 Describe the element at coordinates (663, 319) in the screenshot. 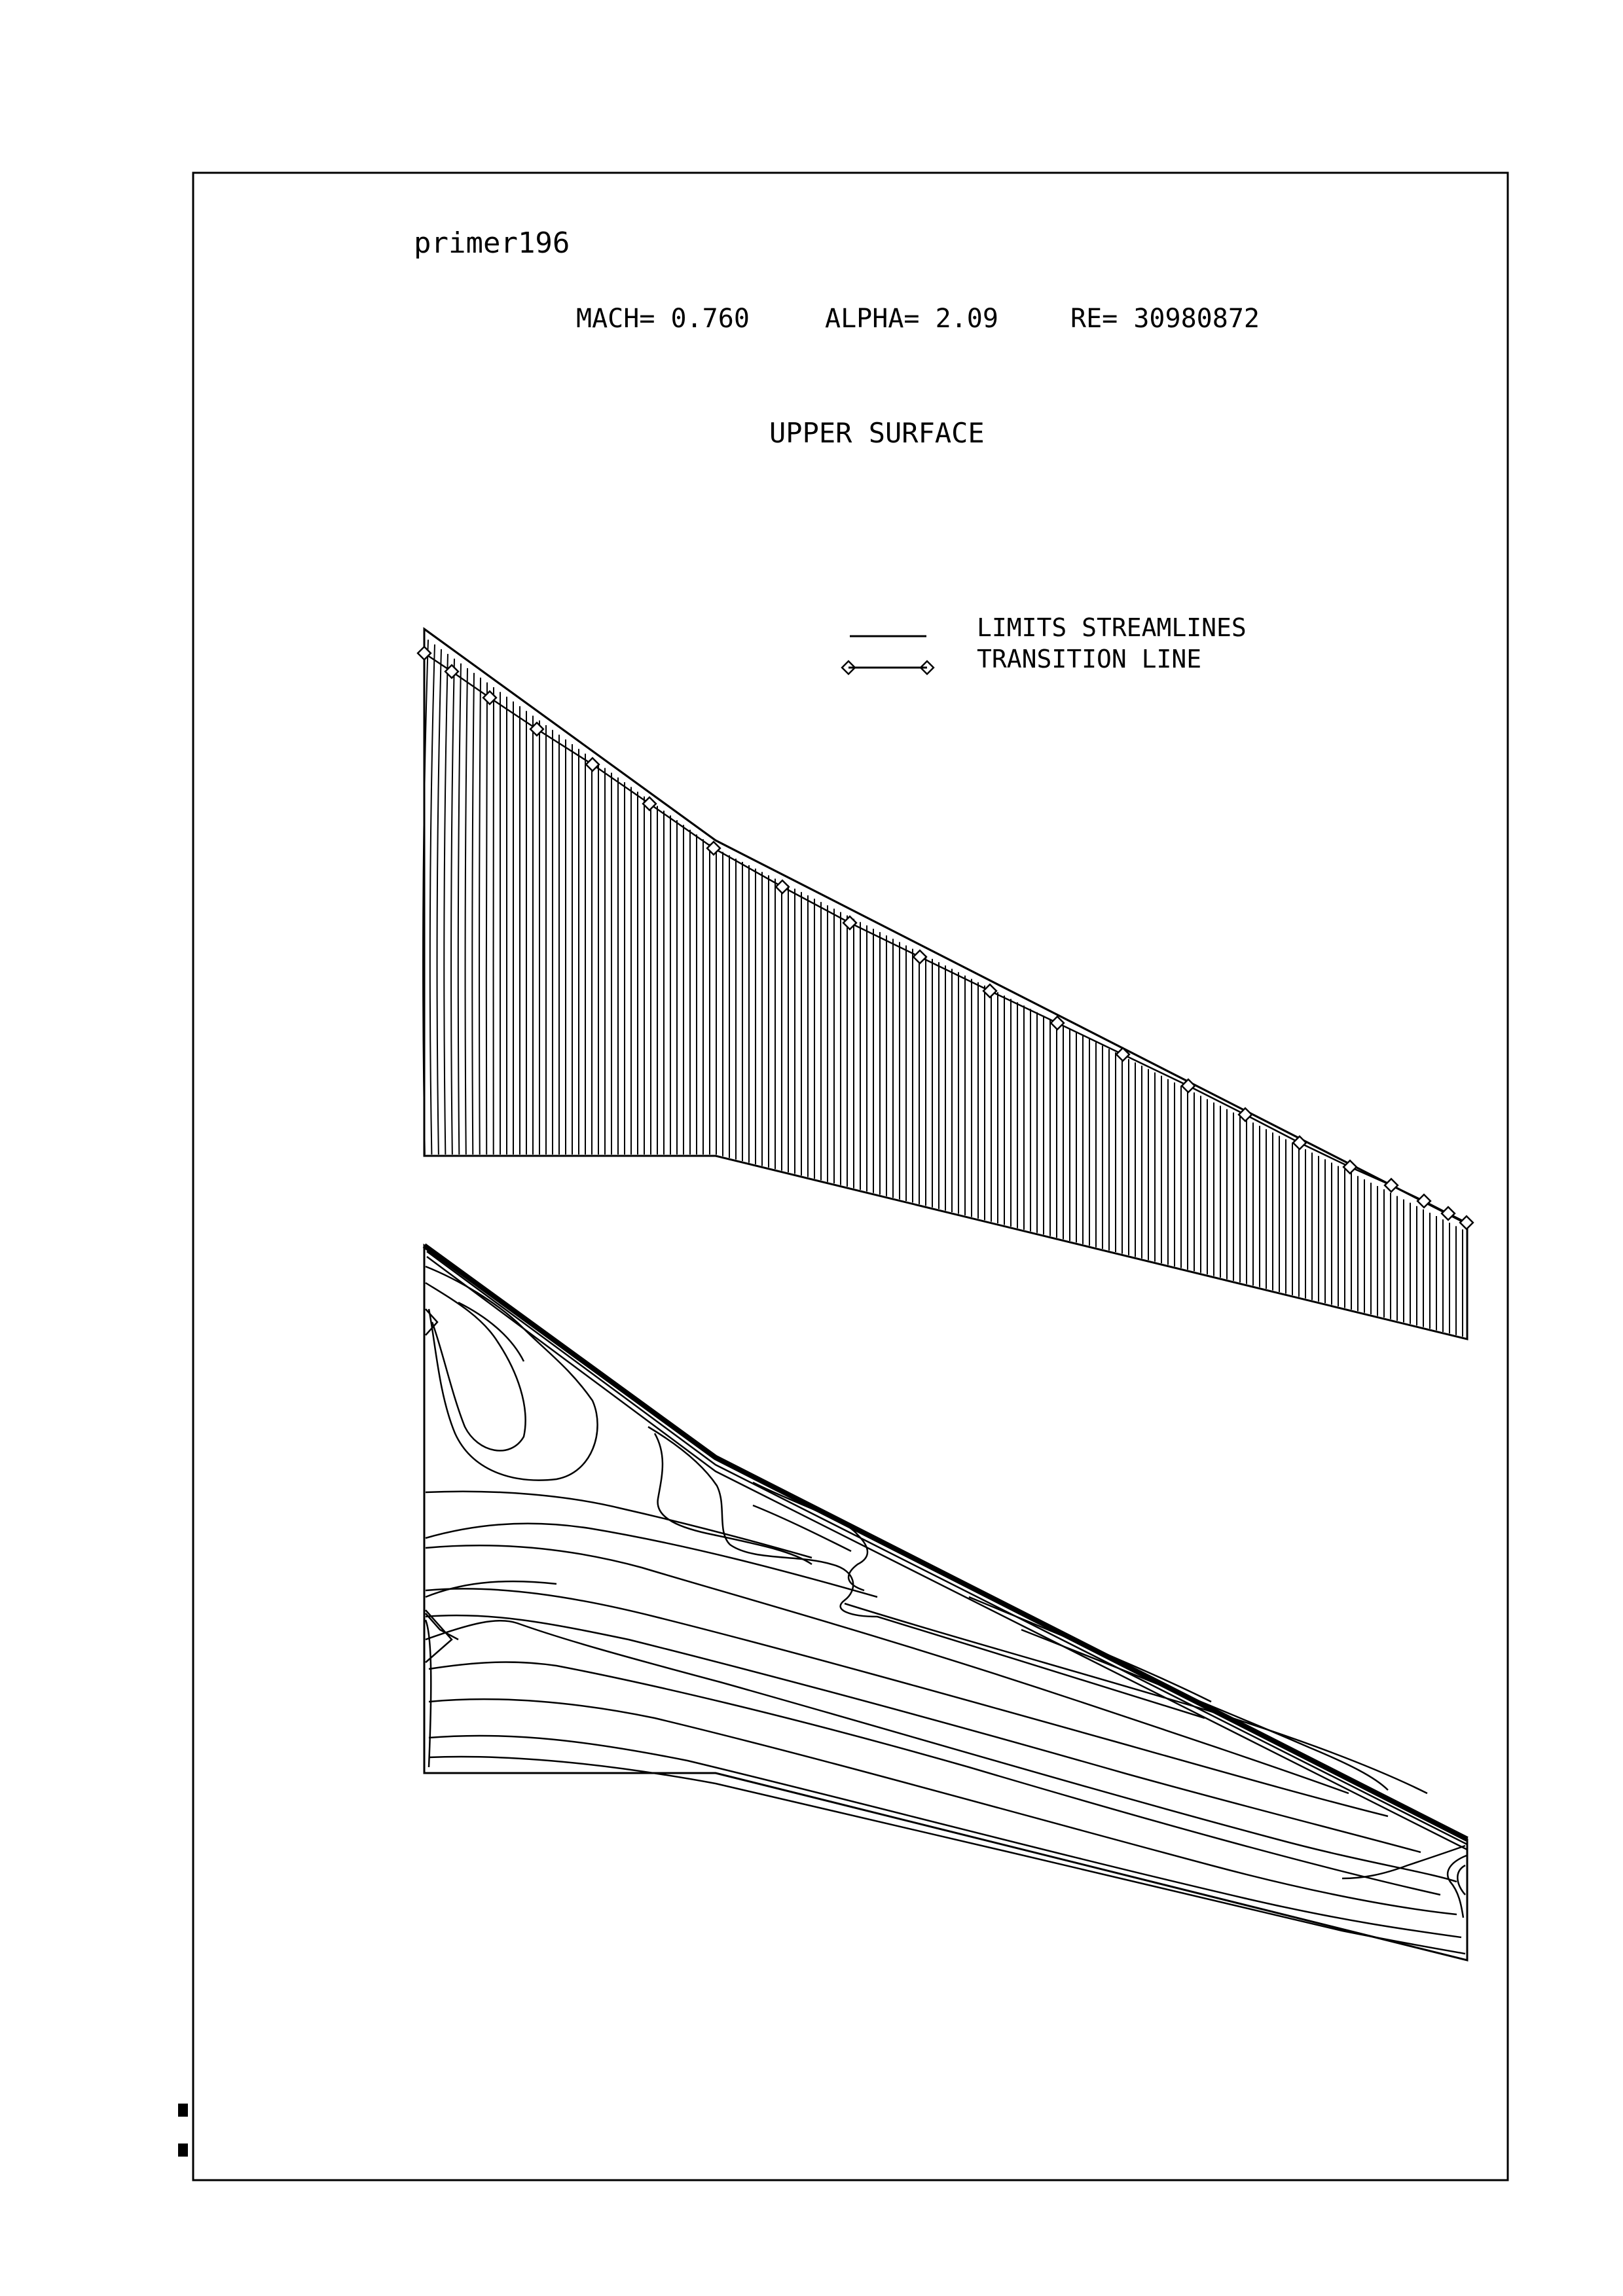

I see `mach-value: MACH= 0.760` at that location.